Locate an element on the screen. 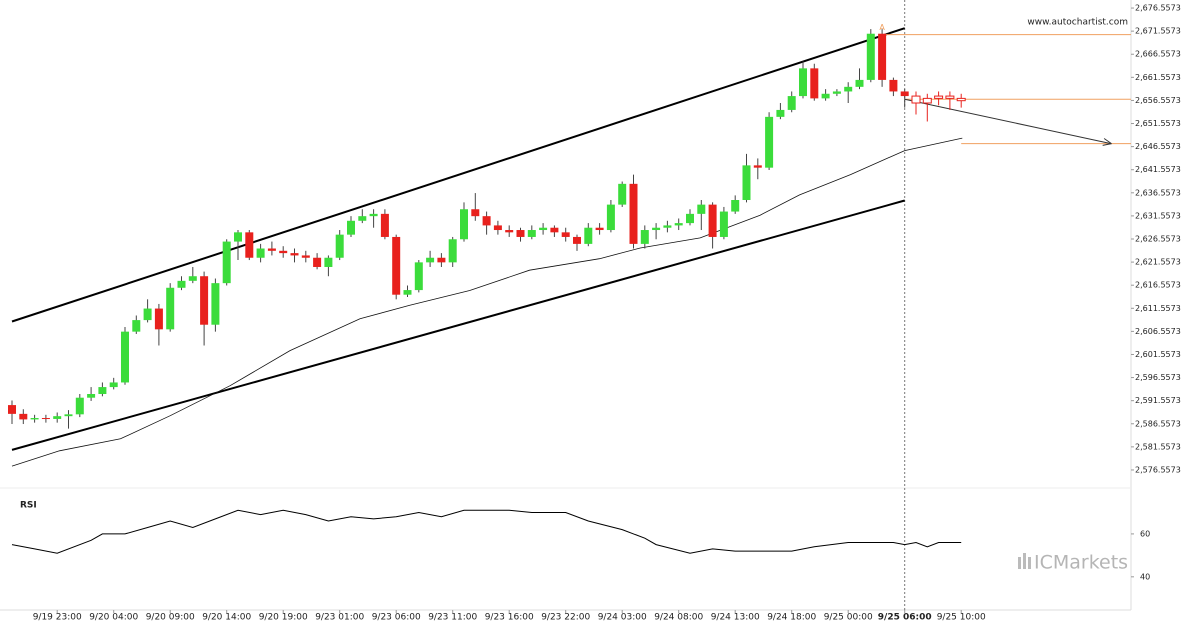 This screenshot has height=630, width=1200. y-tick-label: 2,591.5573 is located at coordinates (1158, 400).